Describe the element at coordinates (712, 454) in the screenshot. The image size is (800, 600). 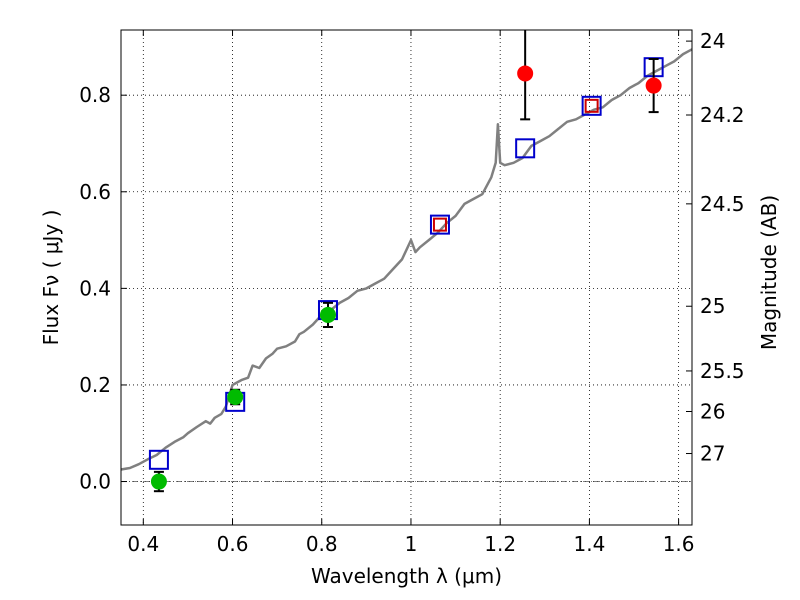
I see `y2-tick-label: 27` at that location.